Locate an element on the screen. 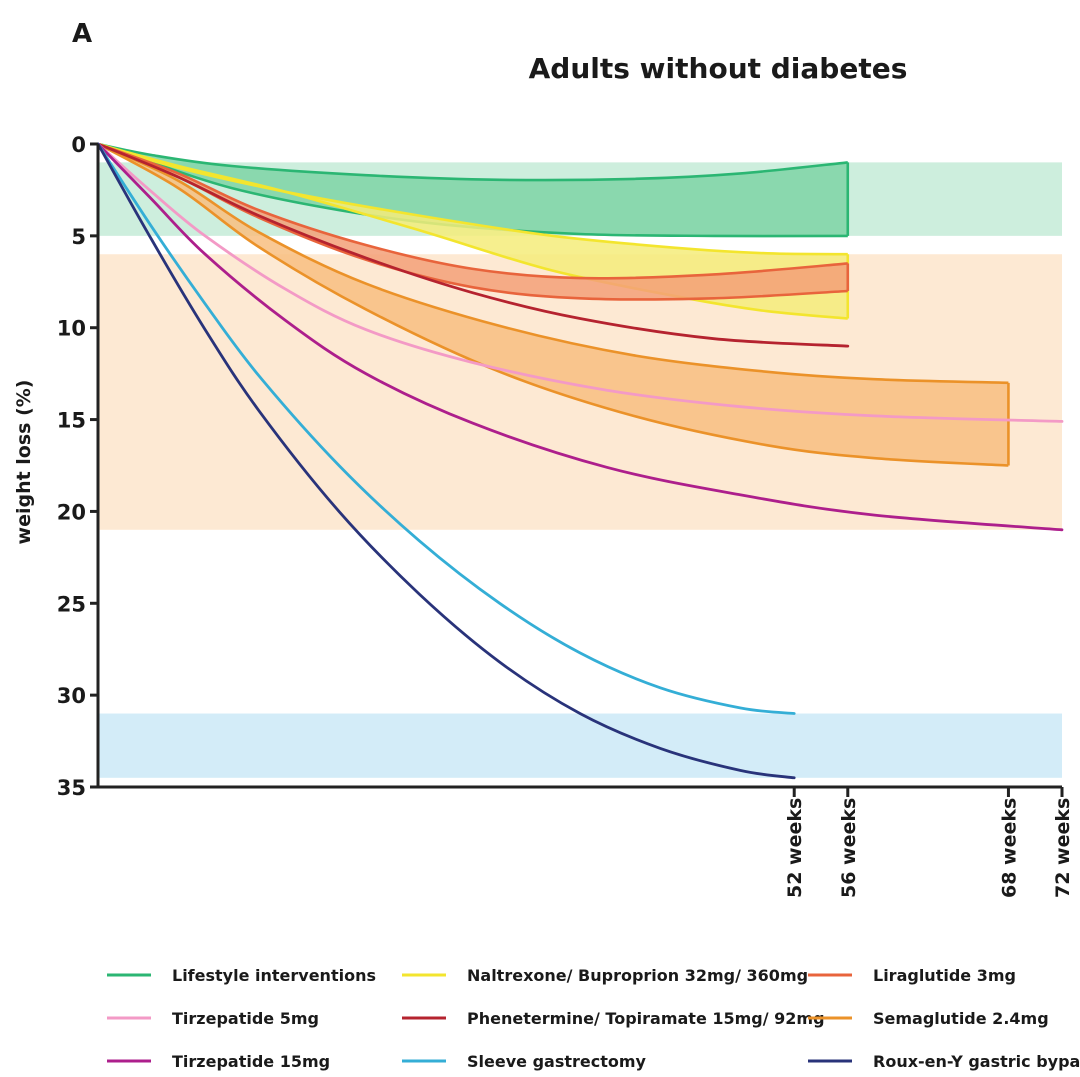 The width and height of the screenshot is (1080, 1077). x-tick-label: 68 weeks is located at coordinates (1009, 848).